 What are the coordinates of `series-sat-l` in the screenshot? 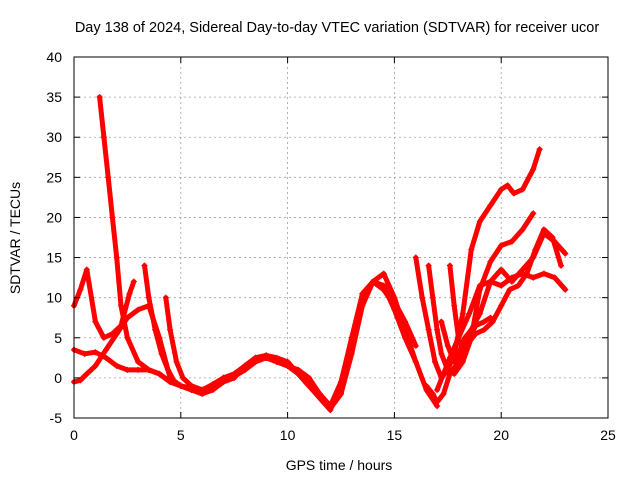 It's located at (458, 359).